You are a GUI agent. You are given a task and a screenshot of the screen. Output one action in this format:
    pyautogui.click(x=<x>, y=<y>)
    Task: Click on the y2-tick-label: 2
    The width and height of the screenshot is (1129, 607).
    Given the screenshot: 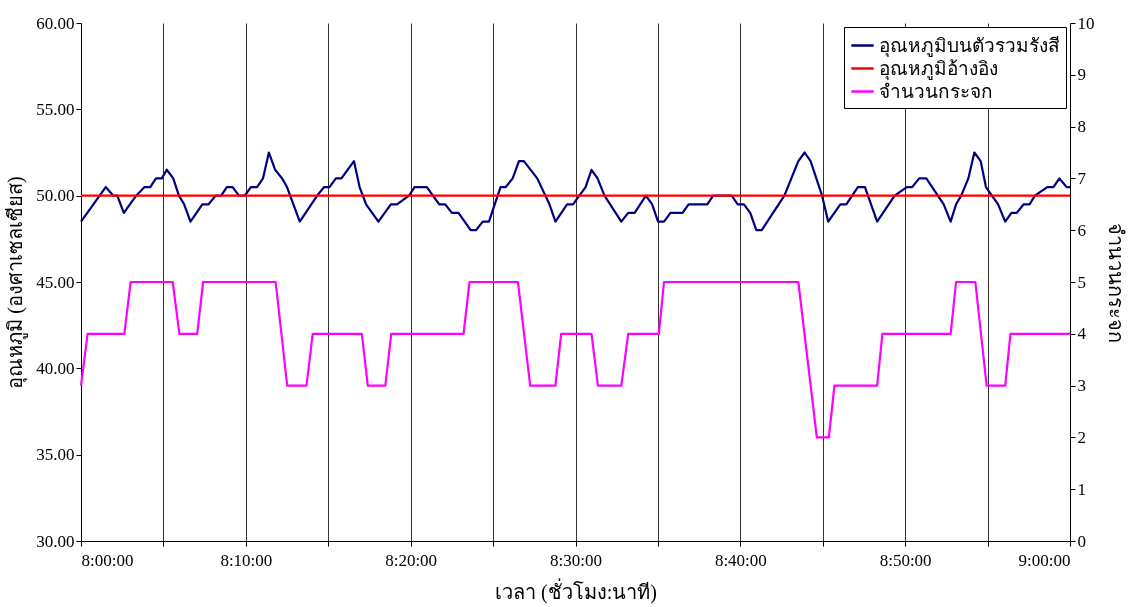 What is the action you would take?
    pyautogui.click(x=1081, y=437)
    